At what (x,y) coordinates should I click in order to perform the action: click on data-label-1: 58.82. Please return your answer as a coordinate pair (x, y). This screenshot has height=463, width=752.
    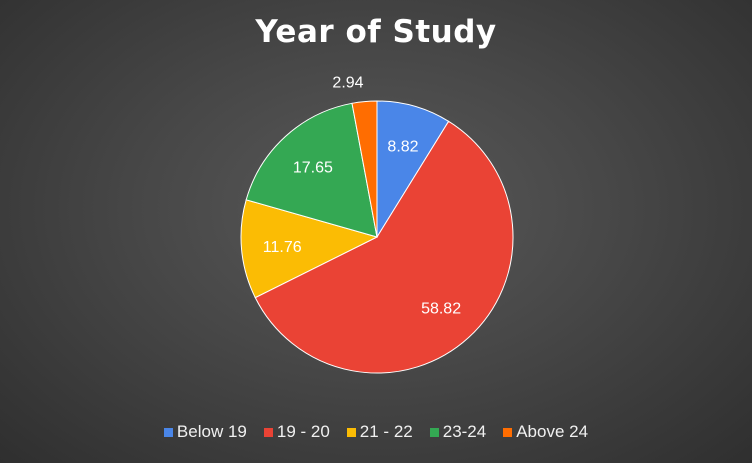
    Looking at the image, I should click on (441, 308).